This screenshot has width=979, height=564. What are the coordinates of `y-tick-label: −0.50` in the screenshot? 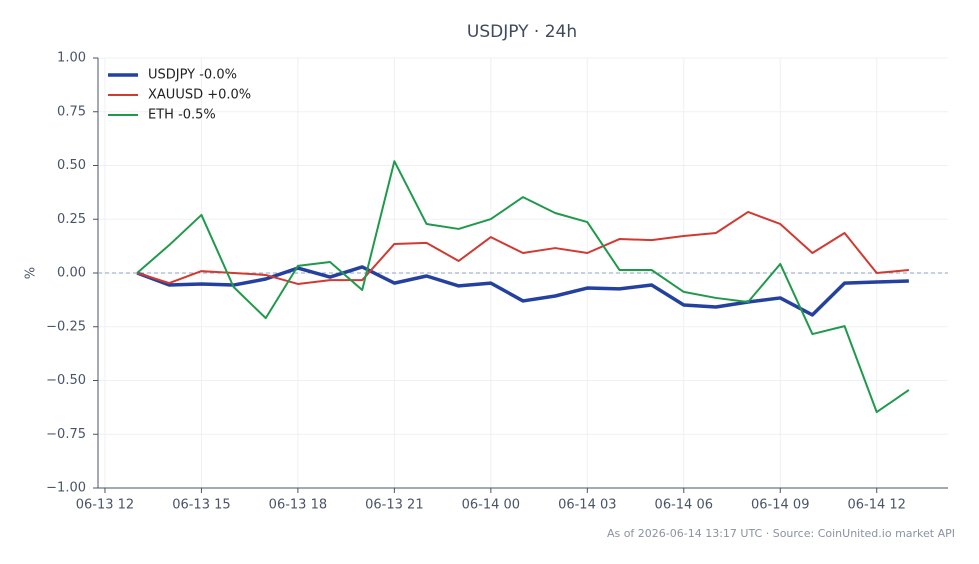 It's located at (66, 380).